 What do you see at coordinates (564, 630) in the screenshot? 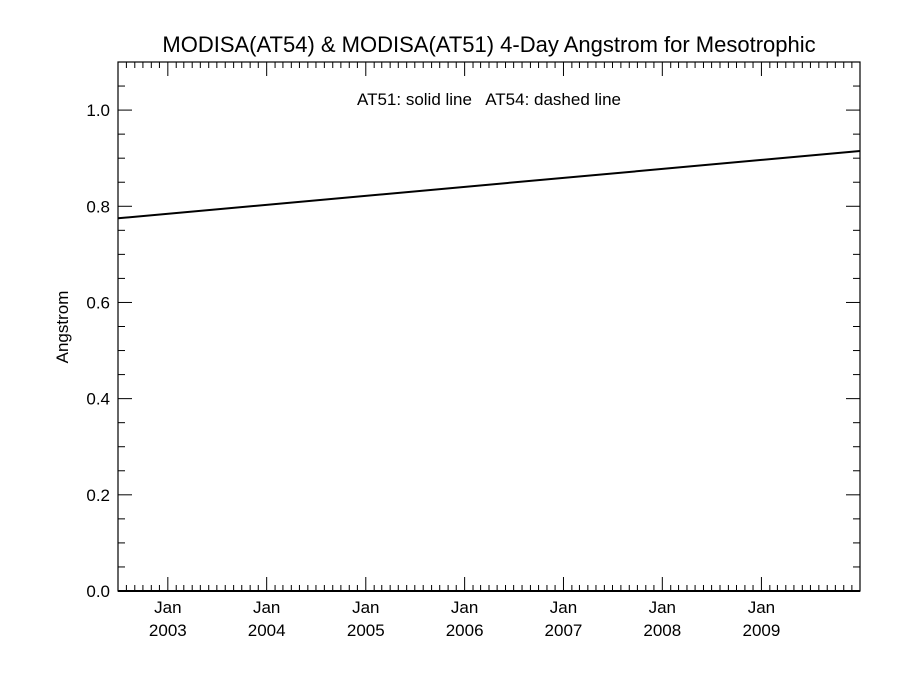
I see `x-tick-label-year: 2007` at bounding box center [564, 630].